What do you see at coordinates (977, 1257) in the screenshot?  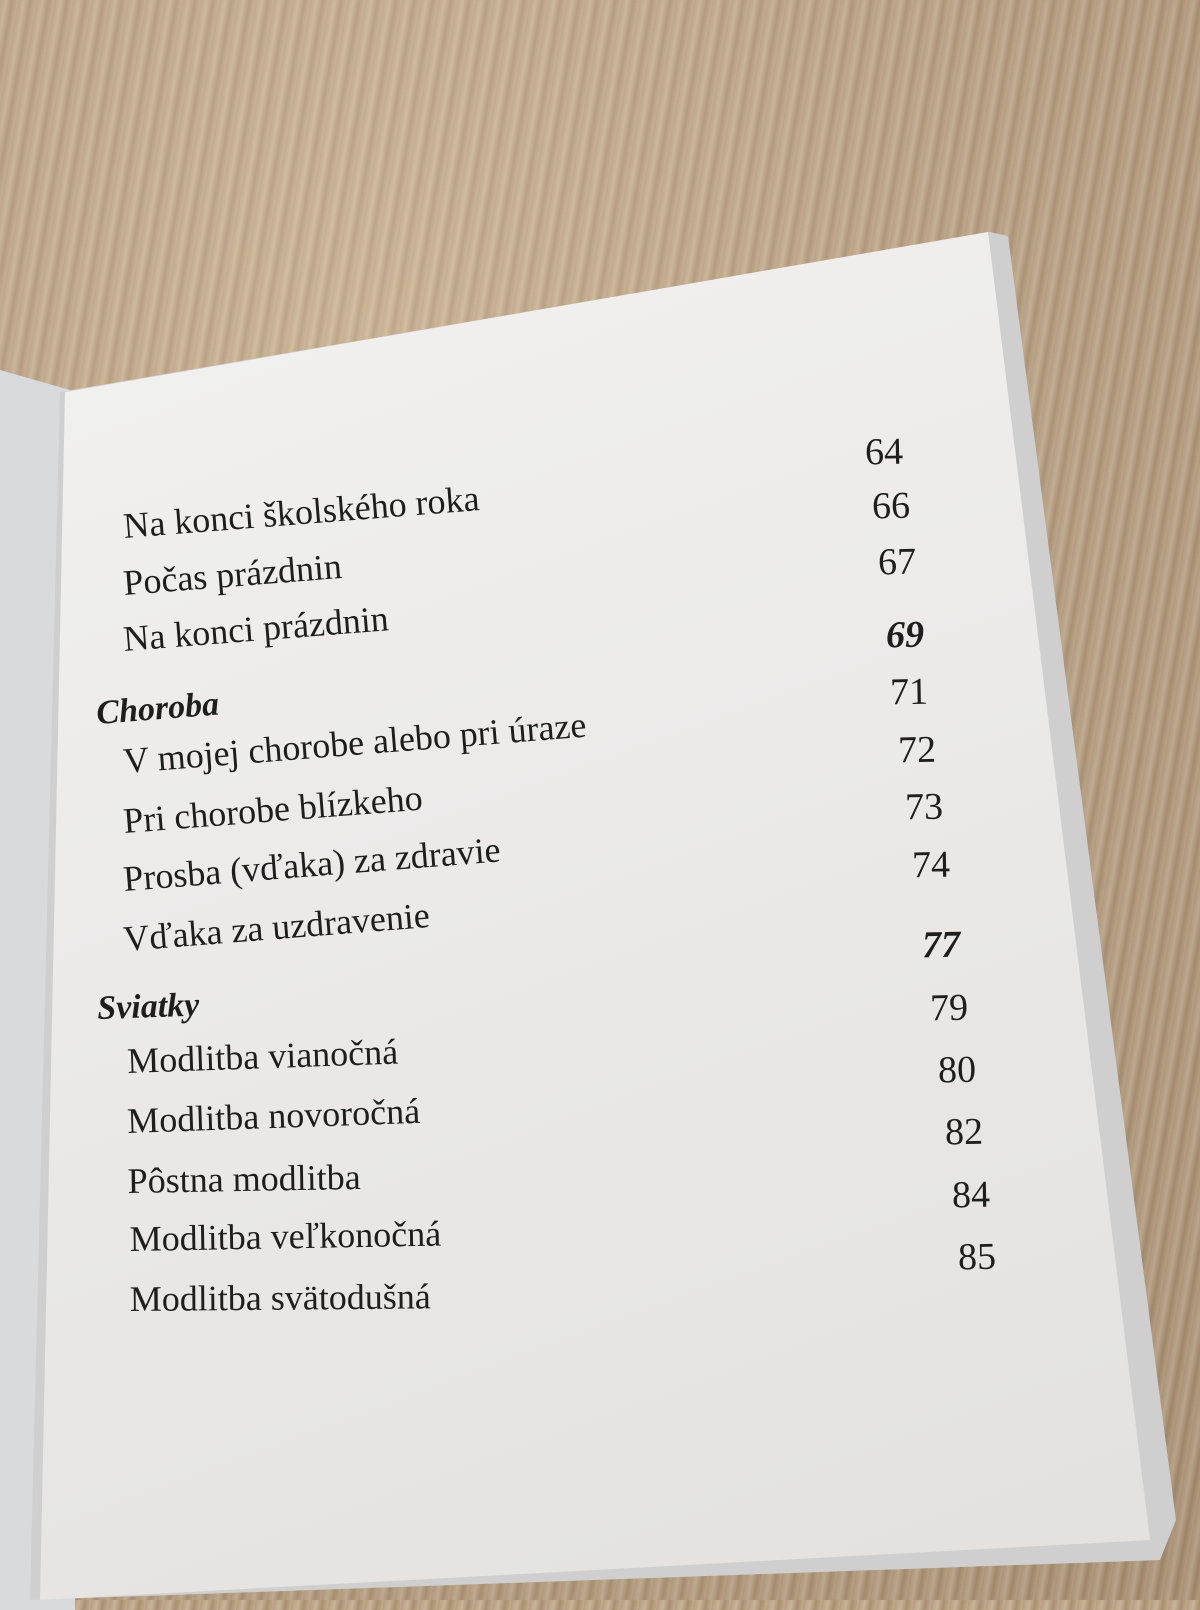 I see `toc-page-number: 85` at bounding box center [977, 1257].